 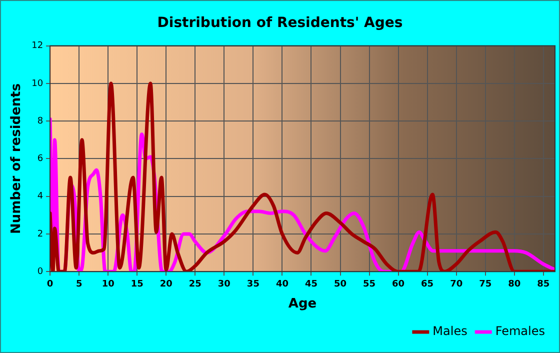 What do you see at coordinates (50, 284) in the screenshot?
I see `x-tick-label: 0` at bounding box center [50, 284].